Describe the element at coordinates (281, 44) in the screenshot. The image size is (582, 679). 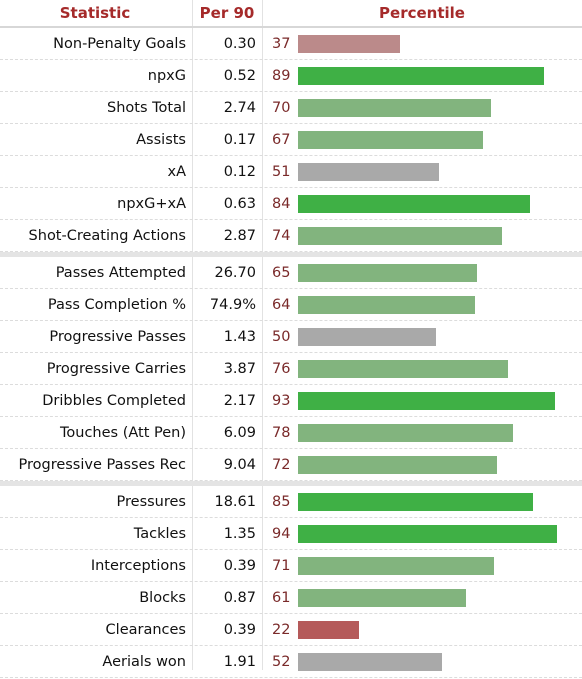
I see `percentile-label: 37` at that location.